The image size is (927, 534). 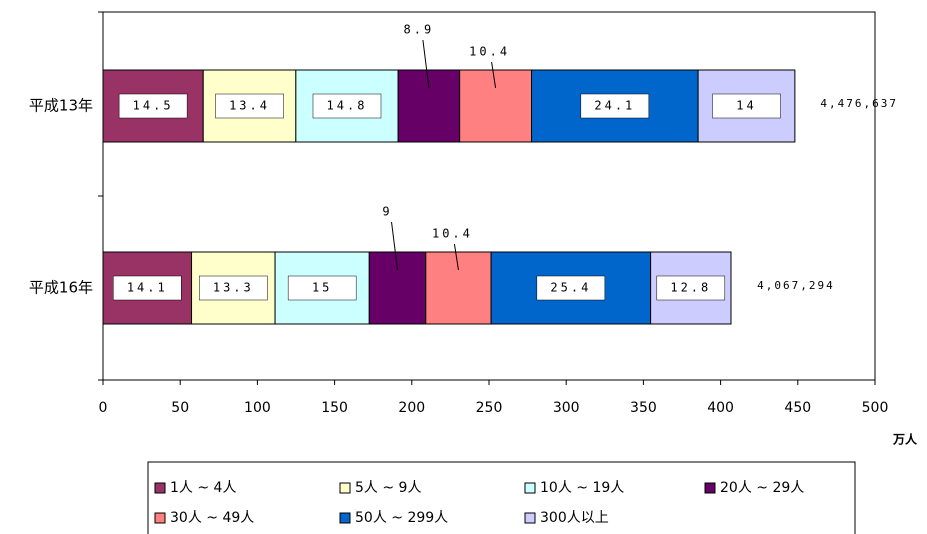 I want to click on legend-label: 30人 ~ 49人, so click(x=212, y=518).